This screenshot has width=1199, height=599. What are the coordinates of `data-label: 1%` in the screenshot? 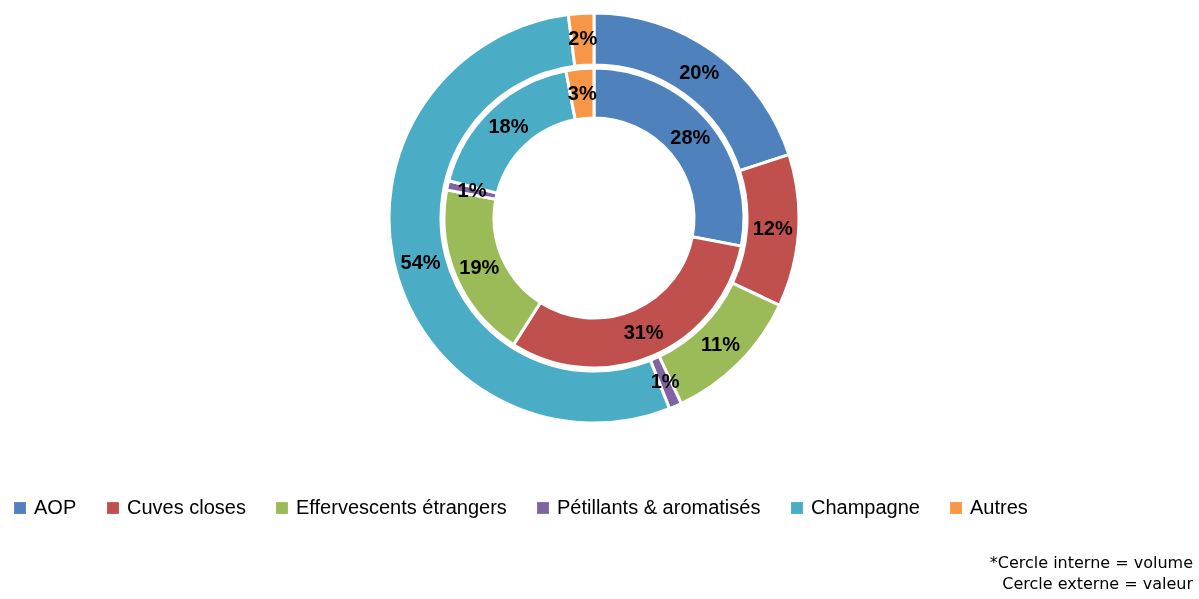 It's located at (472, 189).